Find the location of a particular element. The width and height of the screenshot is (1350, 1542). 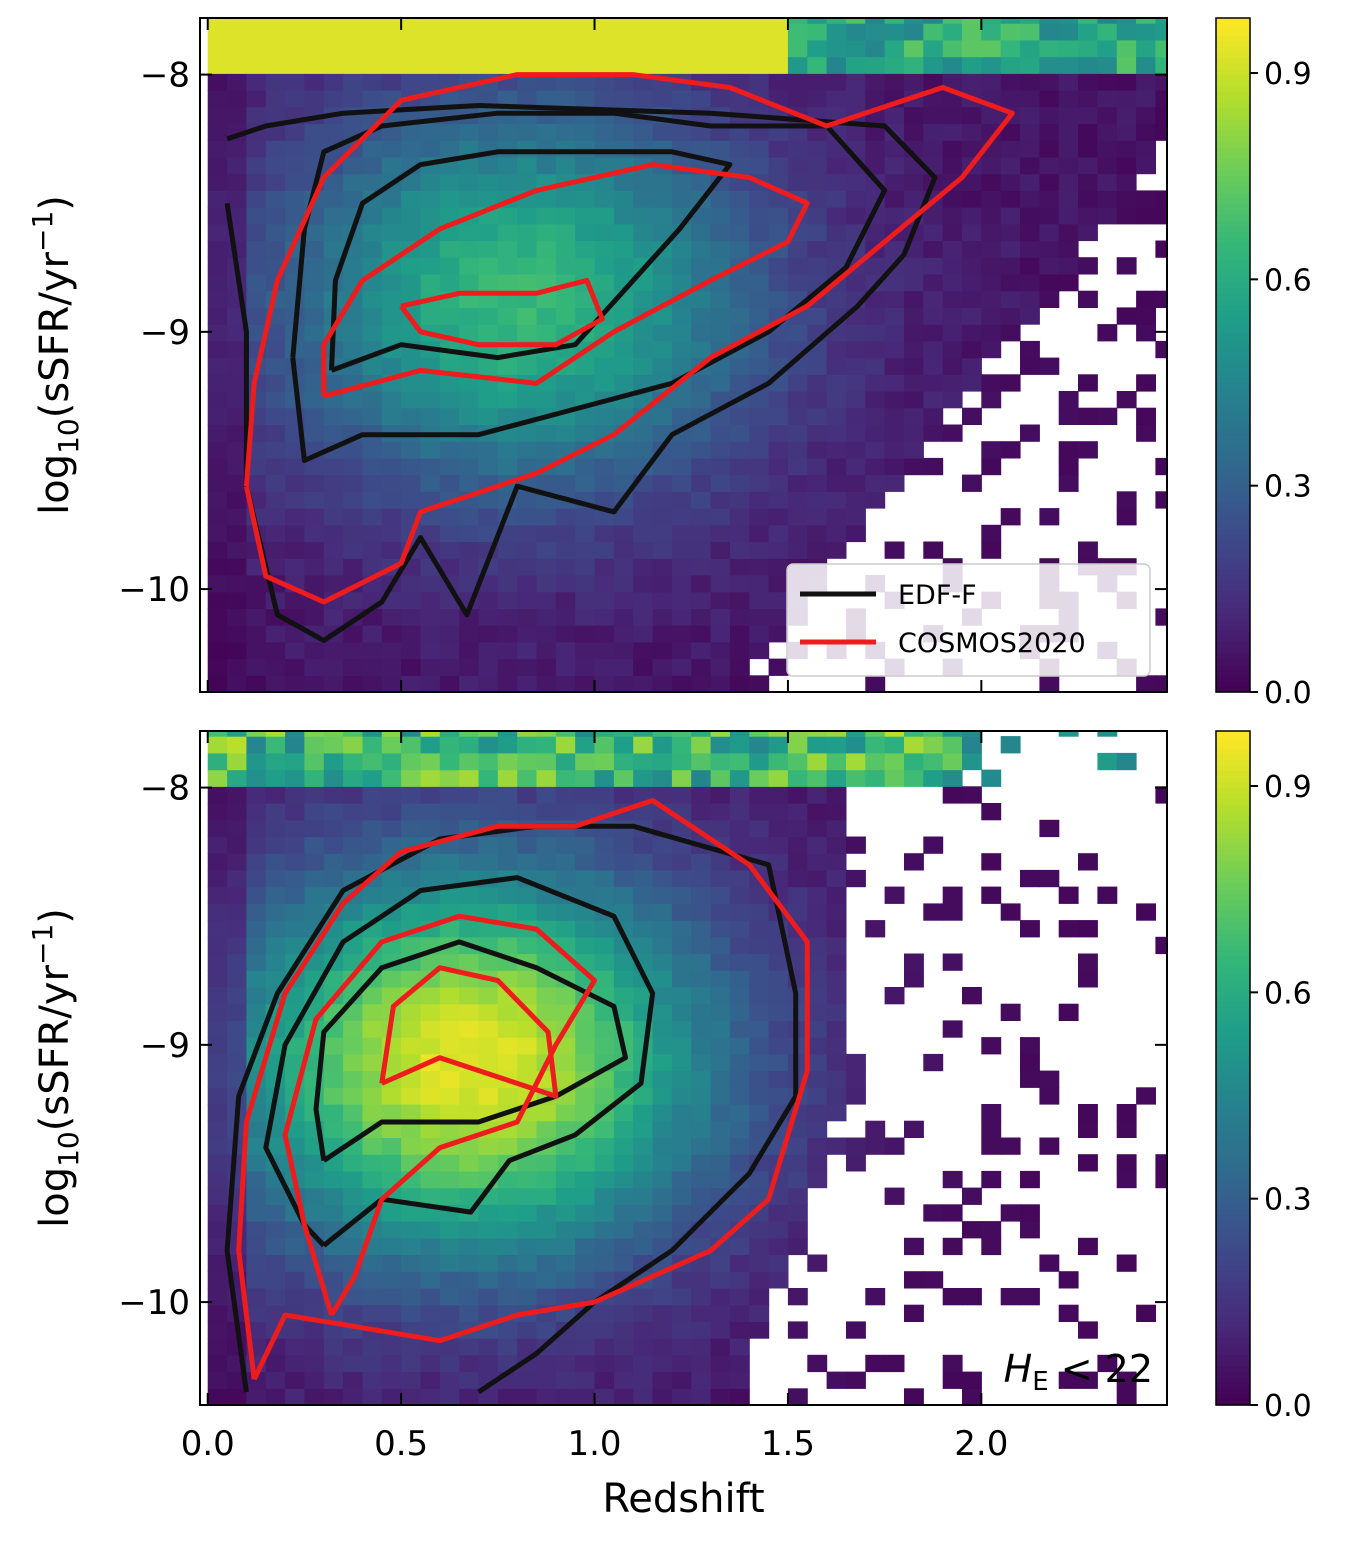

y-axis-label-part: (sSFR/yr is located at coordinates (55, 334).